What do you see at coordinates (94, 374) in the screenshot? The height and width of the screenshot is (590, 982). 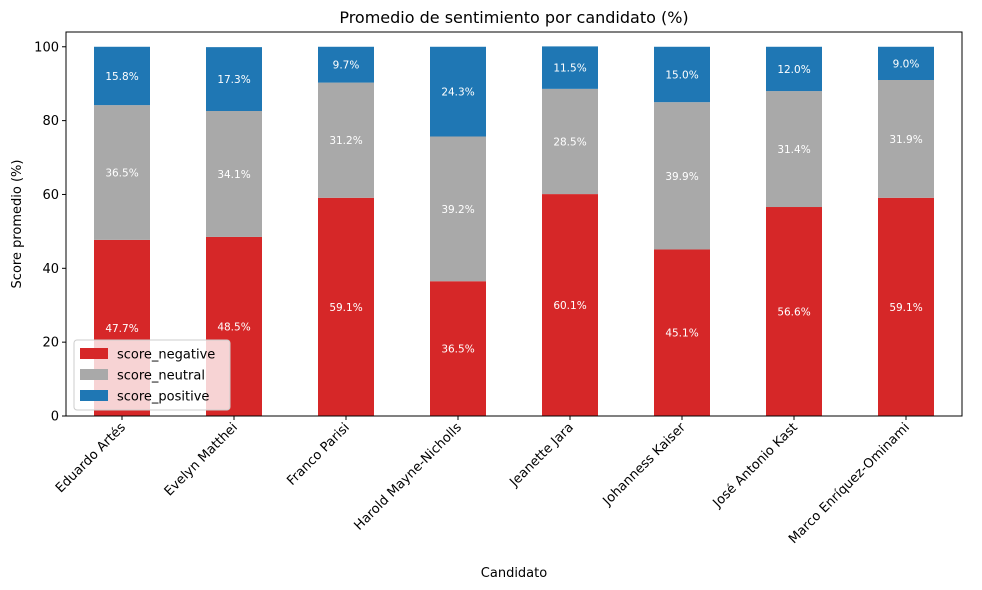 I see `legend-swatch-score_neutral` at bounding box center [94, 374].